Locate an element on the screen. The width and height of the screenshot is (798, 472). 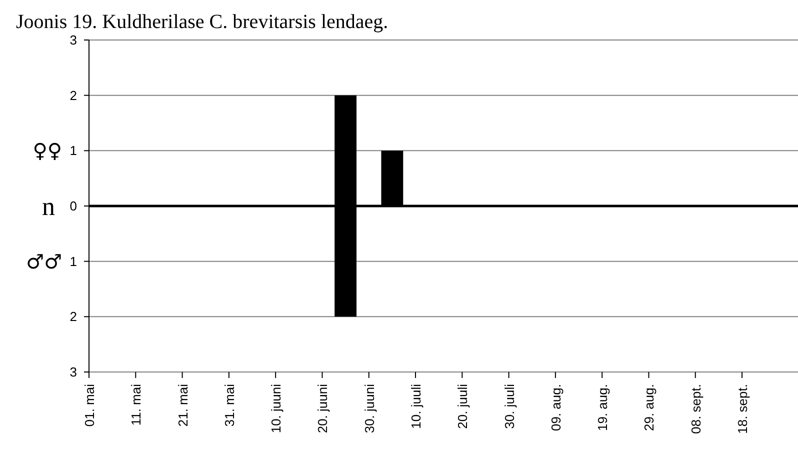
x-tick-label: 20. juuli is located at coordinates (462, 406).